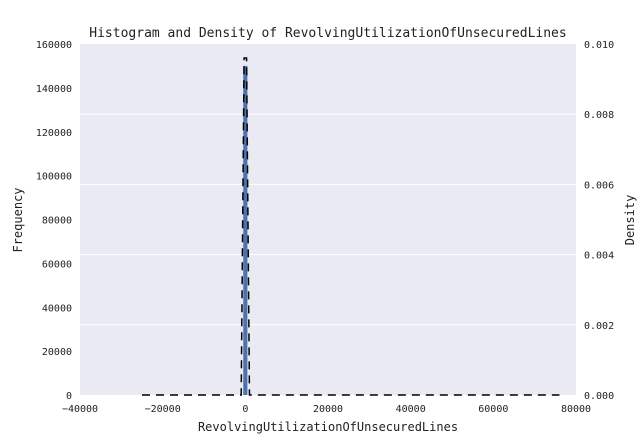 This screenshot has width=640, height=440. What do you see at coordinates (630, 220) in the screenshot?
I see `y2-axis-label: Density` at bounding box center [630, 220].